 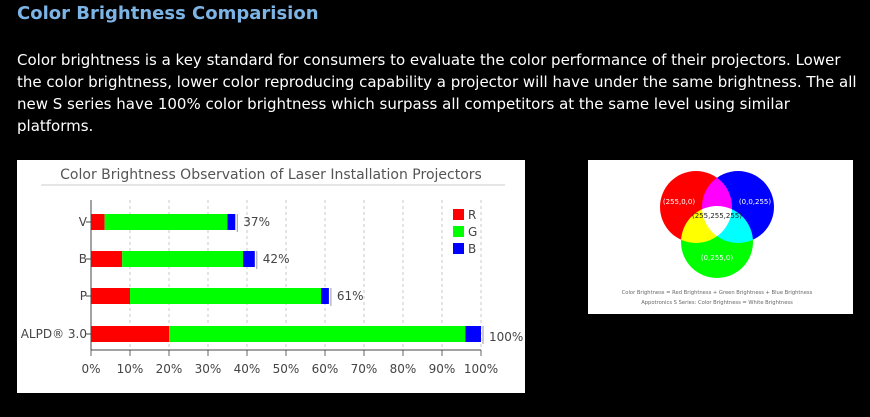 I want to click on x-tick-label: 30%, so click(x=208, y=369).